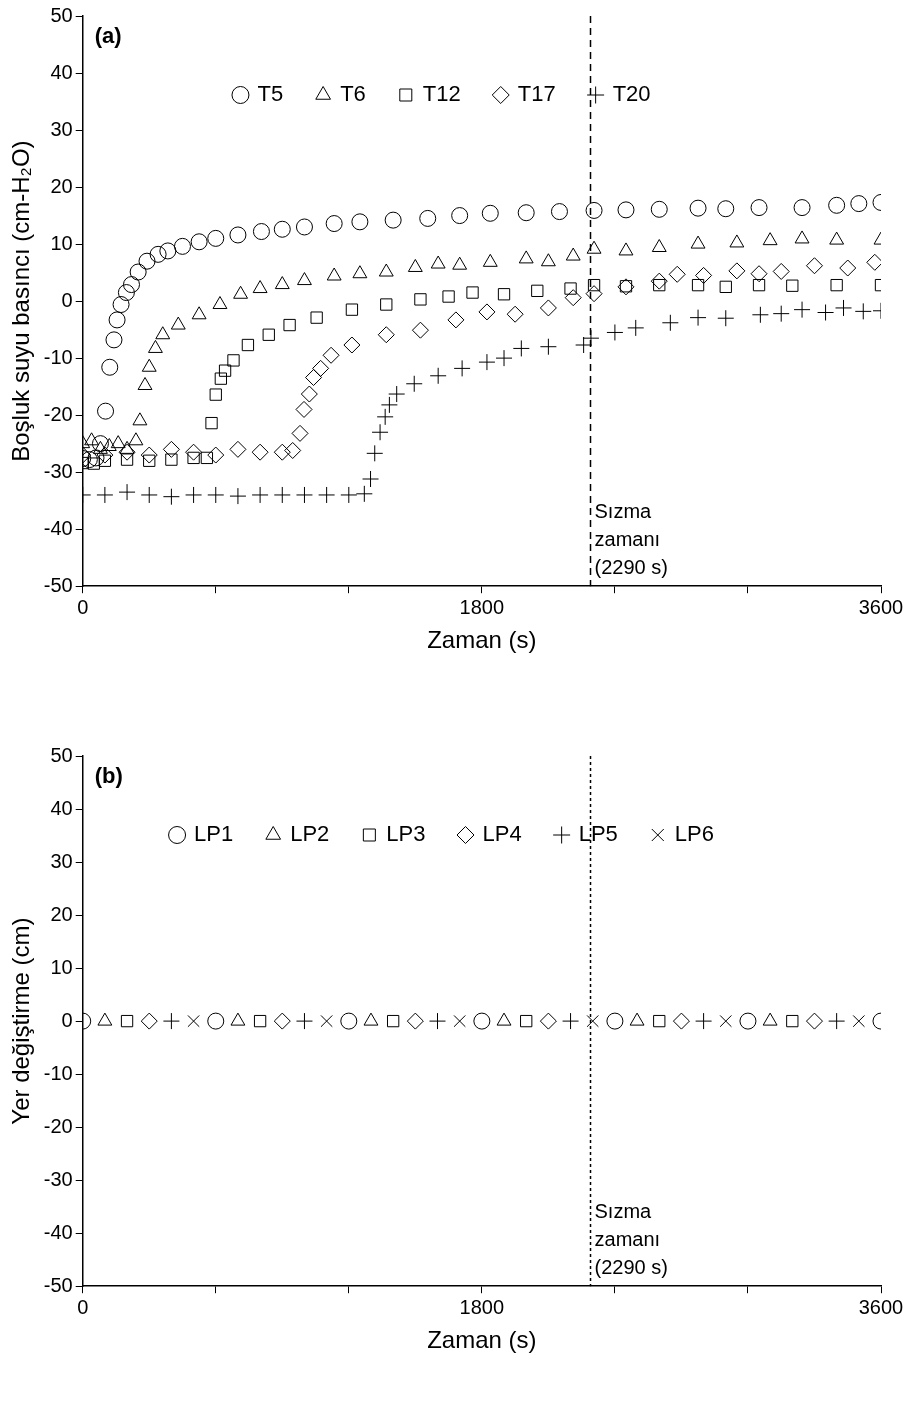  Describe the element at coordinates (482, 1306) in the screenshot. I see `x-tick-label: 1800` at that location.